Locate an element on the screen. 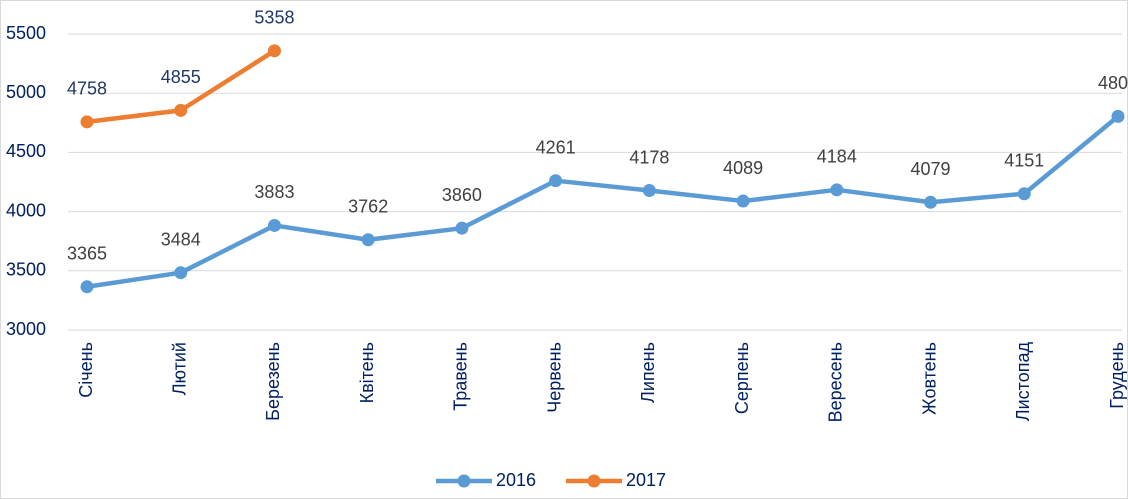 This screenshot has height=499, width=1128. data-label: 4178 is located at coordinates (649, 157).